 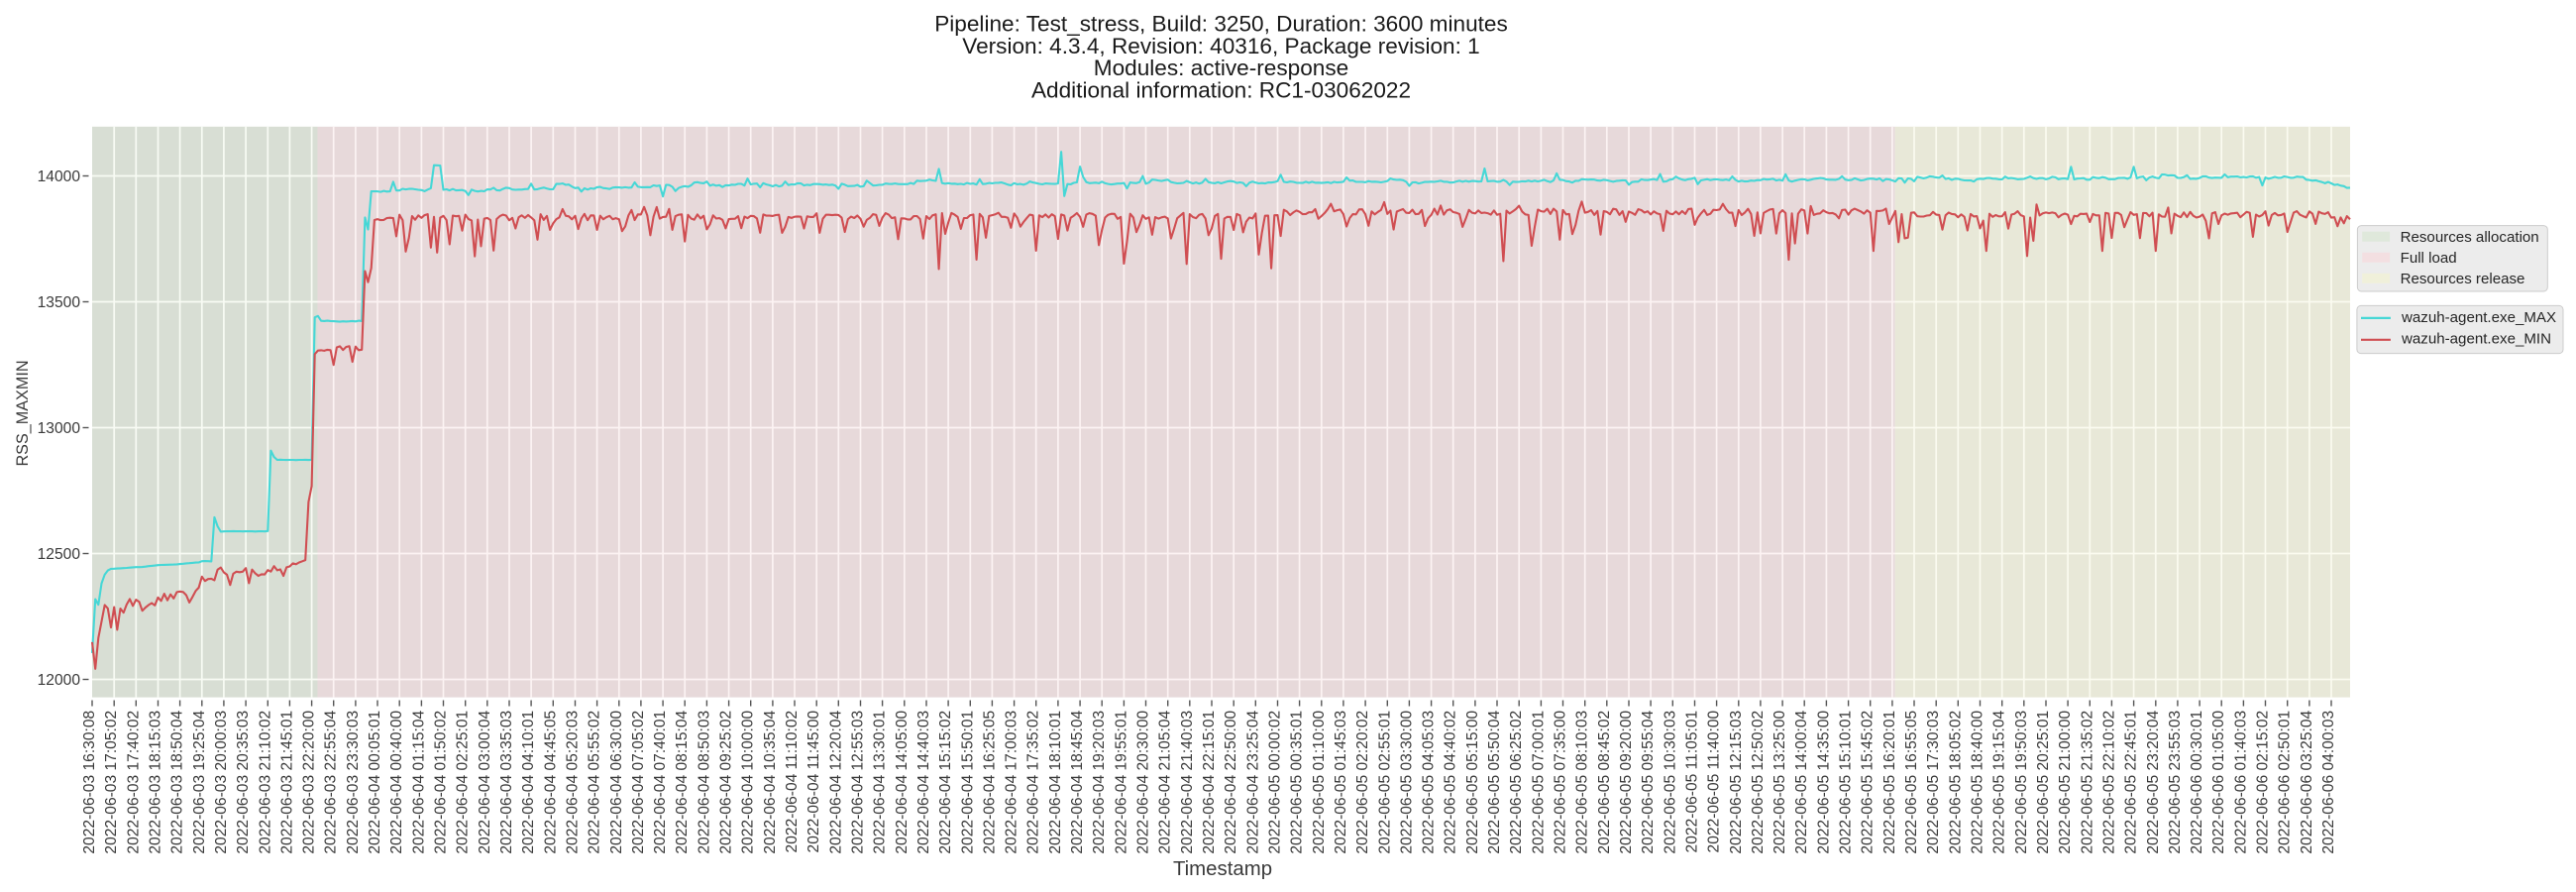 What do you see at coordinates (1626, 782) in the screenshot?
I see `svg-text: 2022-06-05 09:20:00` at bounding box center [1626, 782].